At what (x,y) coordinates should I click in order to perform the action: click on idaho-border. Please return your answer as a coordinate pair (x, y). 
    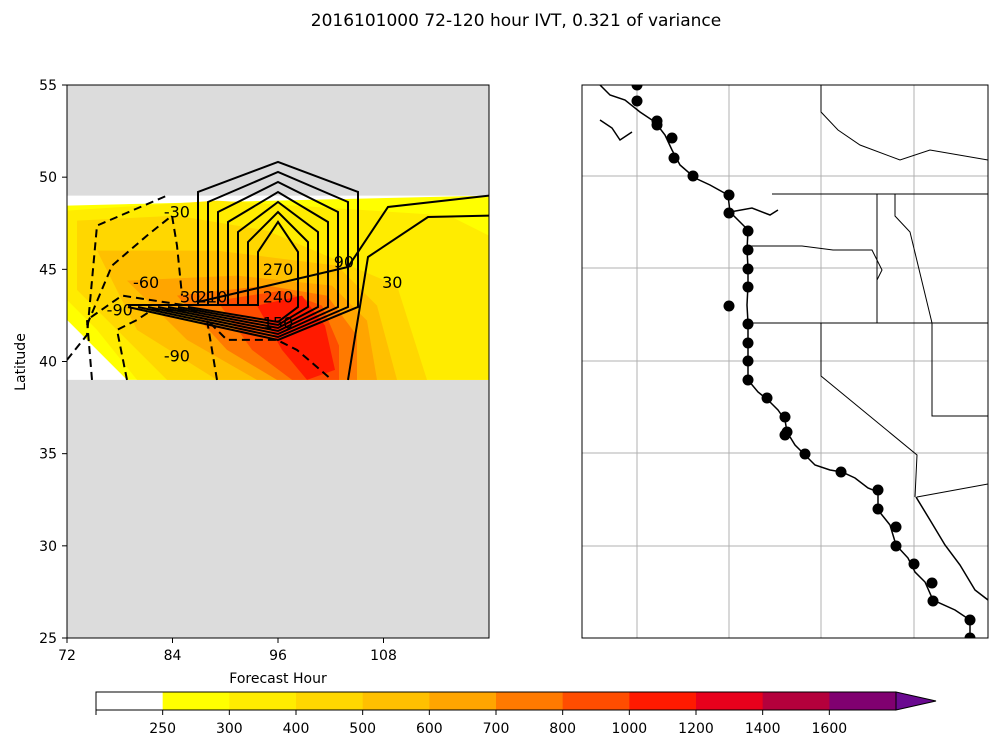
    Looking at the image, I should click on (913, 259).